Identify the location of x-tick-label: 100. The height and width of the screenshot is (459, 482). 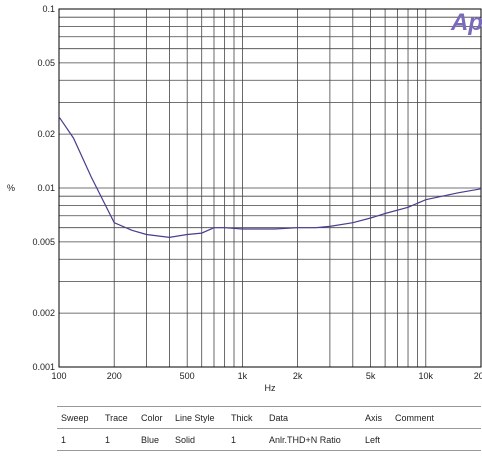
(58, 376).